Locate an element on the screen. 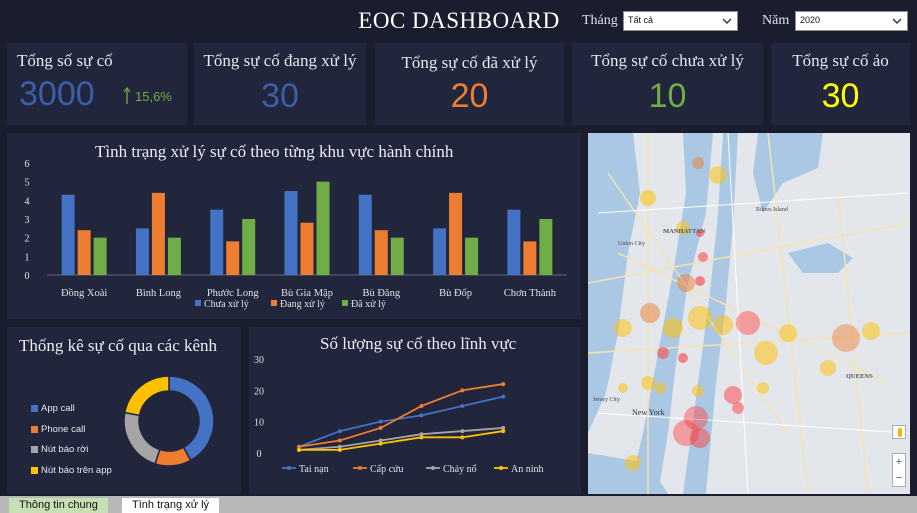 Image resolution: width=917 pixels, height=513 pixels. kpi-card-fake: Tổng sự cố ảo 30 is located at coordinates (840, 84).